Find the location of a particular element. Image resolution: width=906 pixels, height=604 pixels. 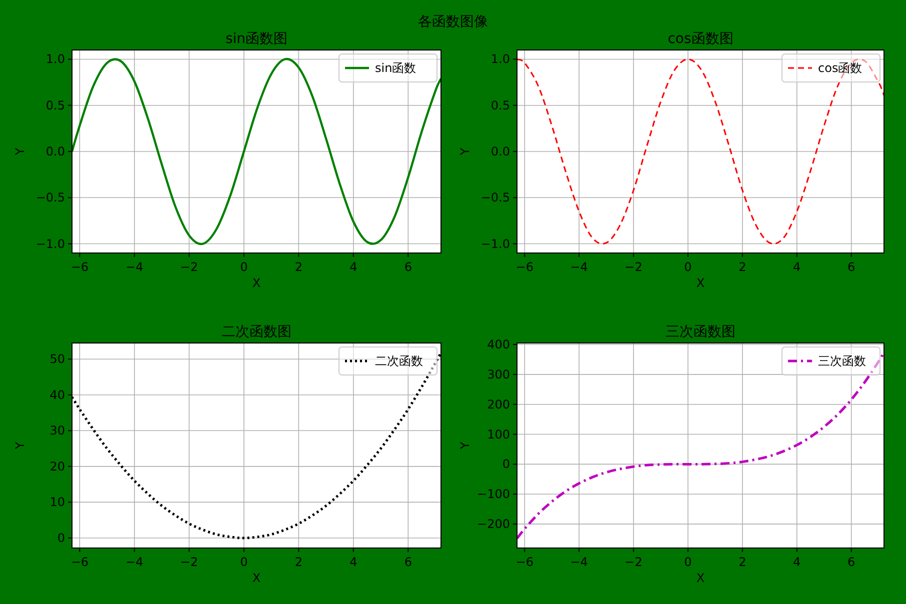

y-tick-label: −200 is located at coordinates (493, 524).